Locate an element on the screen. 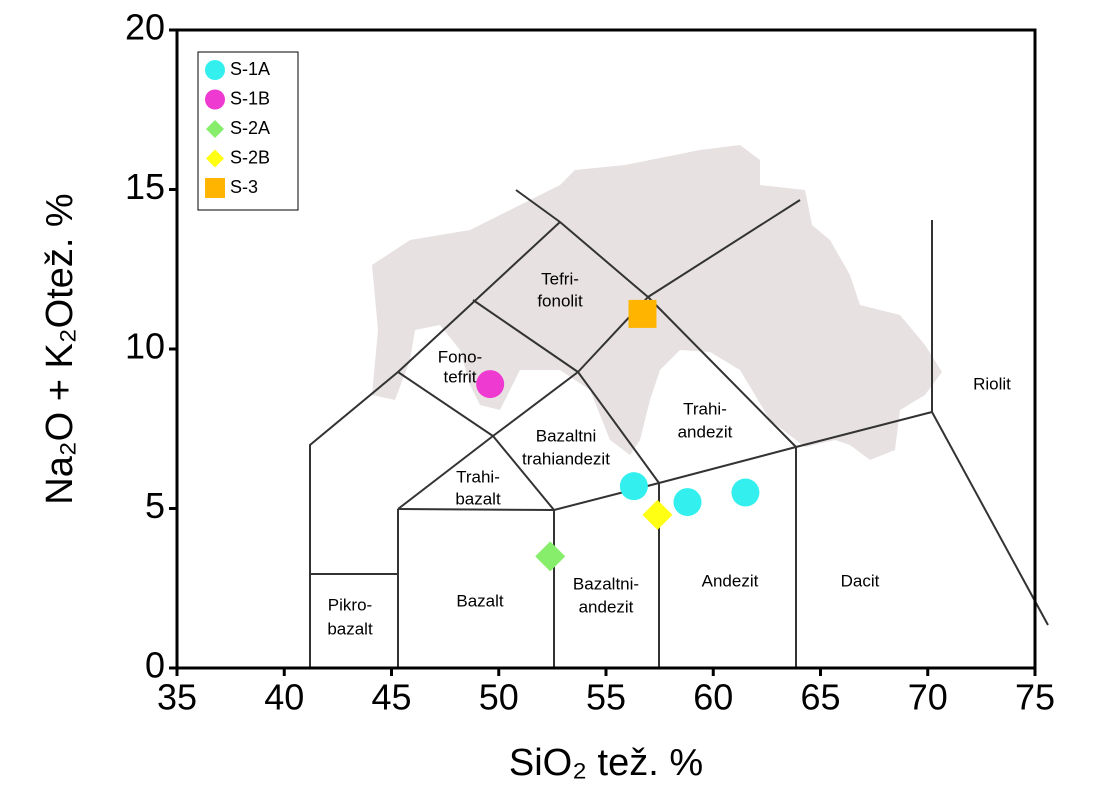 This screenshot has width=1093, height=787. y-tick-label: 15 is located at coordinates (145, 186).